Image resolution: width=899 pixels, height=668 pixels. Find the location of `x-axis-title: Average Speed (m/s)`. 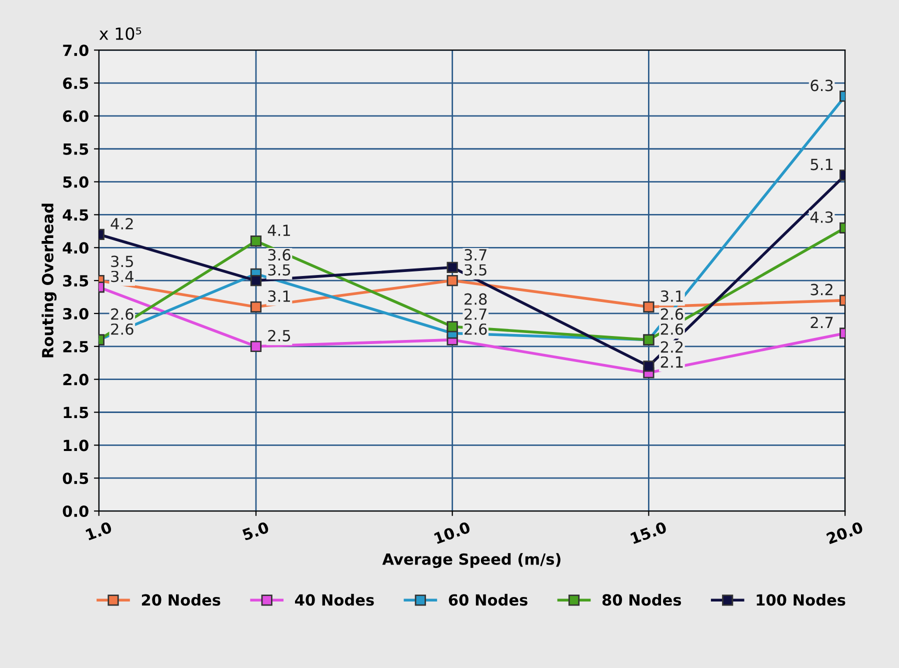

x-axis-title: Average Speed (m/s) is located at coordinates (471, 560).